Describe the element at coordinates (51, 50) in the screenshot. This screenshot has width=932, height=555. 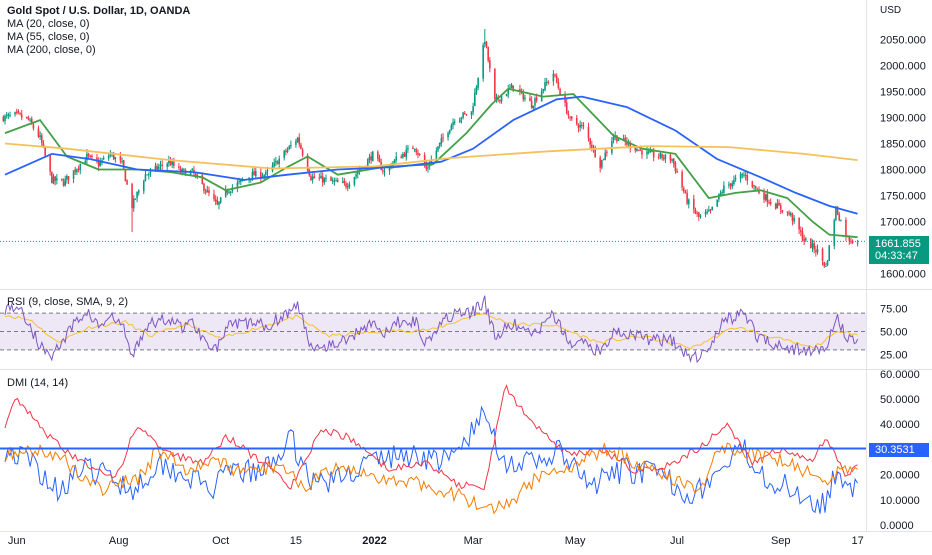
I see `legend-ma200: MA (200, close, 0)` at that location.